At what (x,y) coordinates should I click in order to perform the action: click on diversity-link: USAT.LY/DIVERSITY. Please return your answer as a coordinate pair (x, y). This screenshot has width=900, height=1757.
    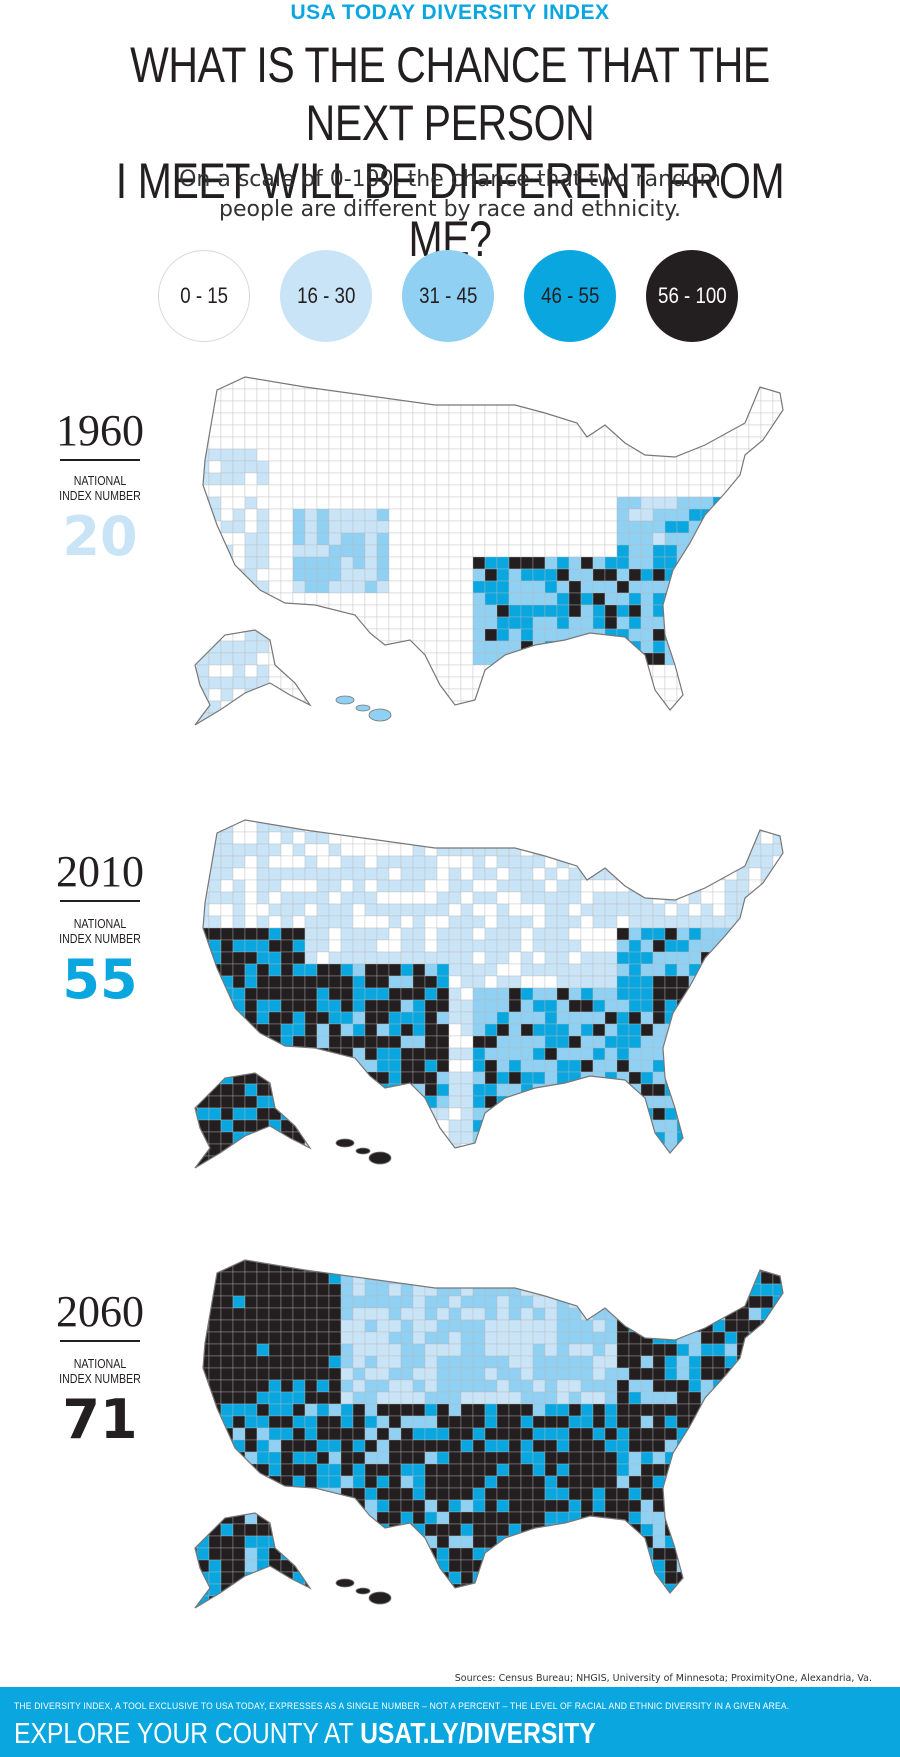
    Looking at the image, I should click on (478, 1734).